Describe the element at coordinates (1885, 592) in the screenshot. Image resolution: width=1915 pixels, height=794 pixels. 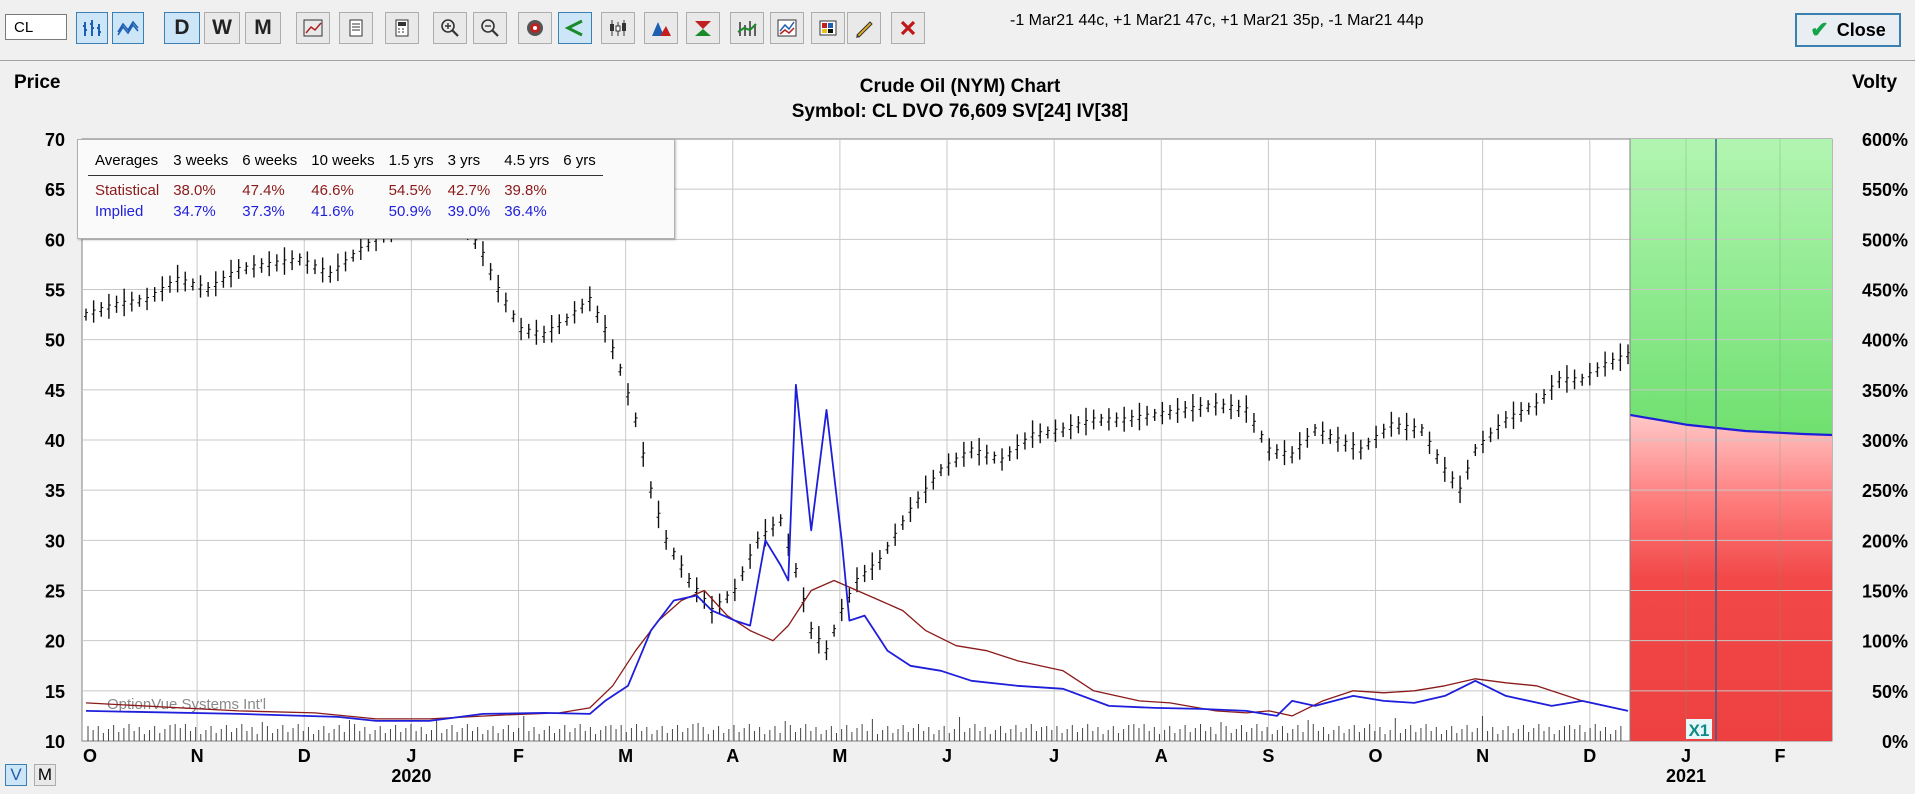
I see `volatility-tick-label: 150%` at that location.